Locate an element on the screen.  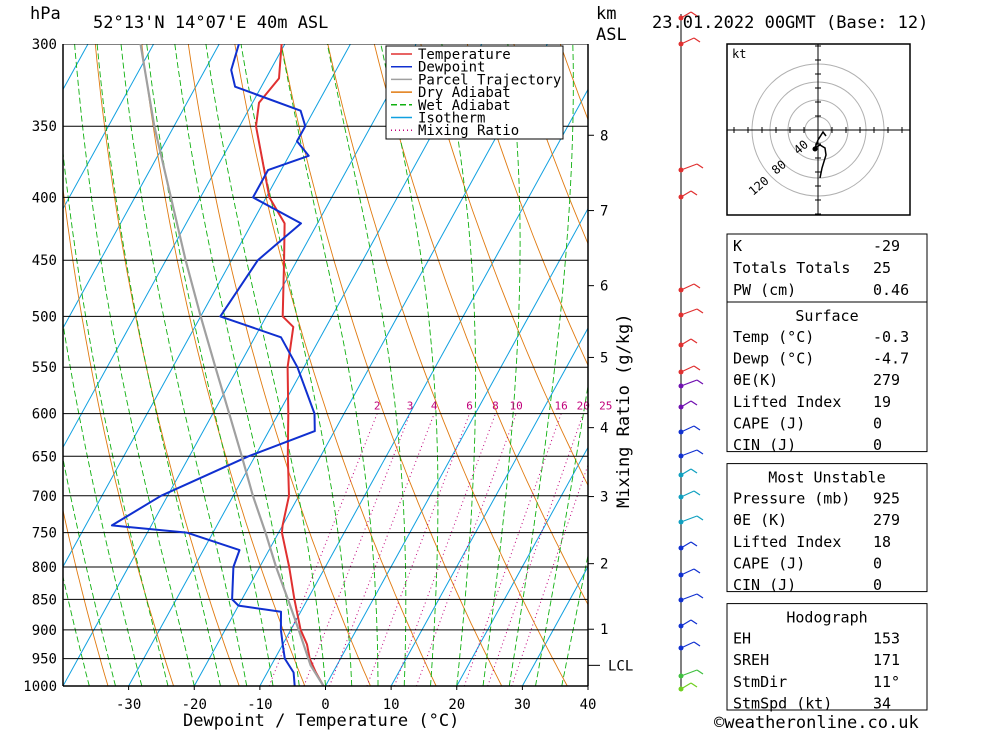
mixing-ratio-label-20: 20 is located at coordinates (583, 406).